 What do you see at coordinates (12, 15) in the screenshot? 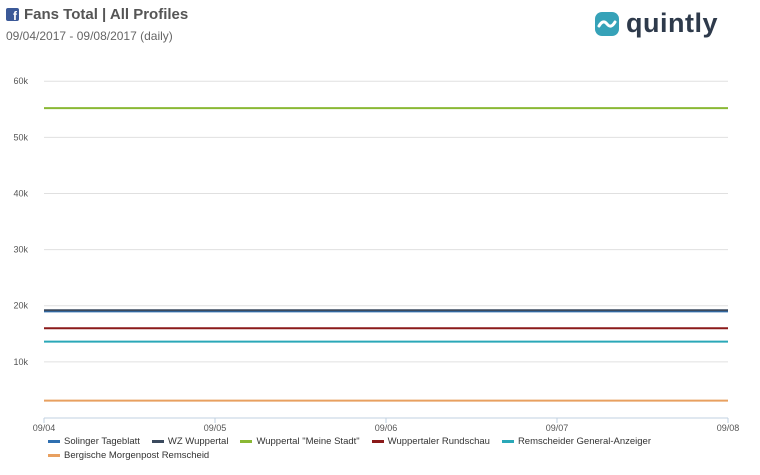
I see `facebook-icon: f` at bounding box center [12, 15].